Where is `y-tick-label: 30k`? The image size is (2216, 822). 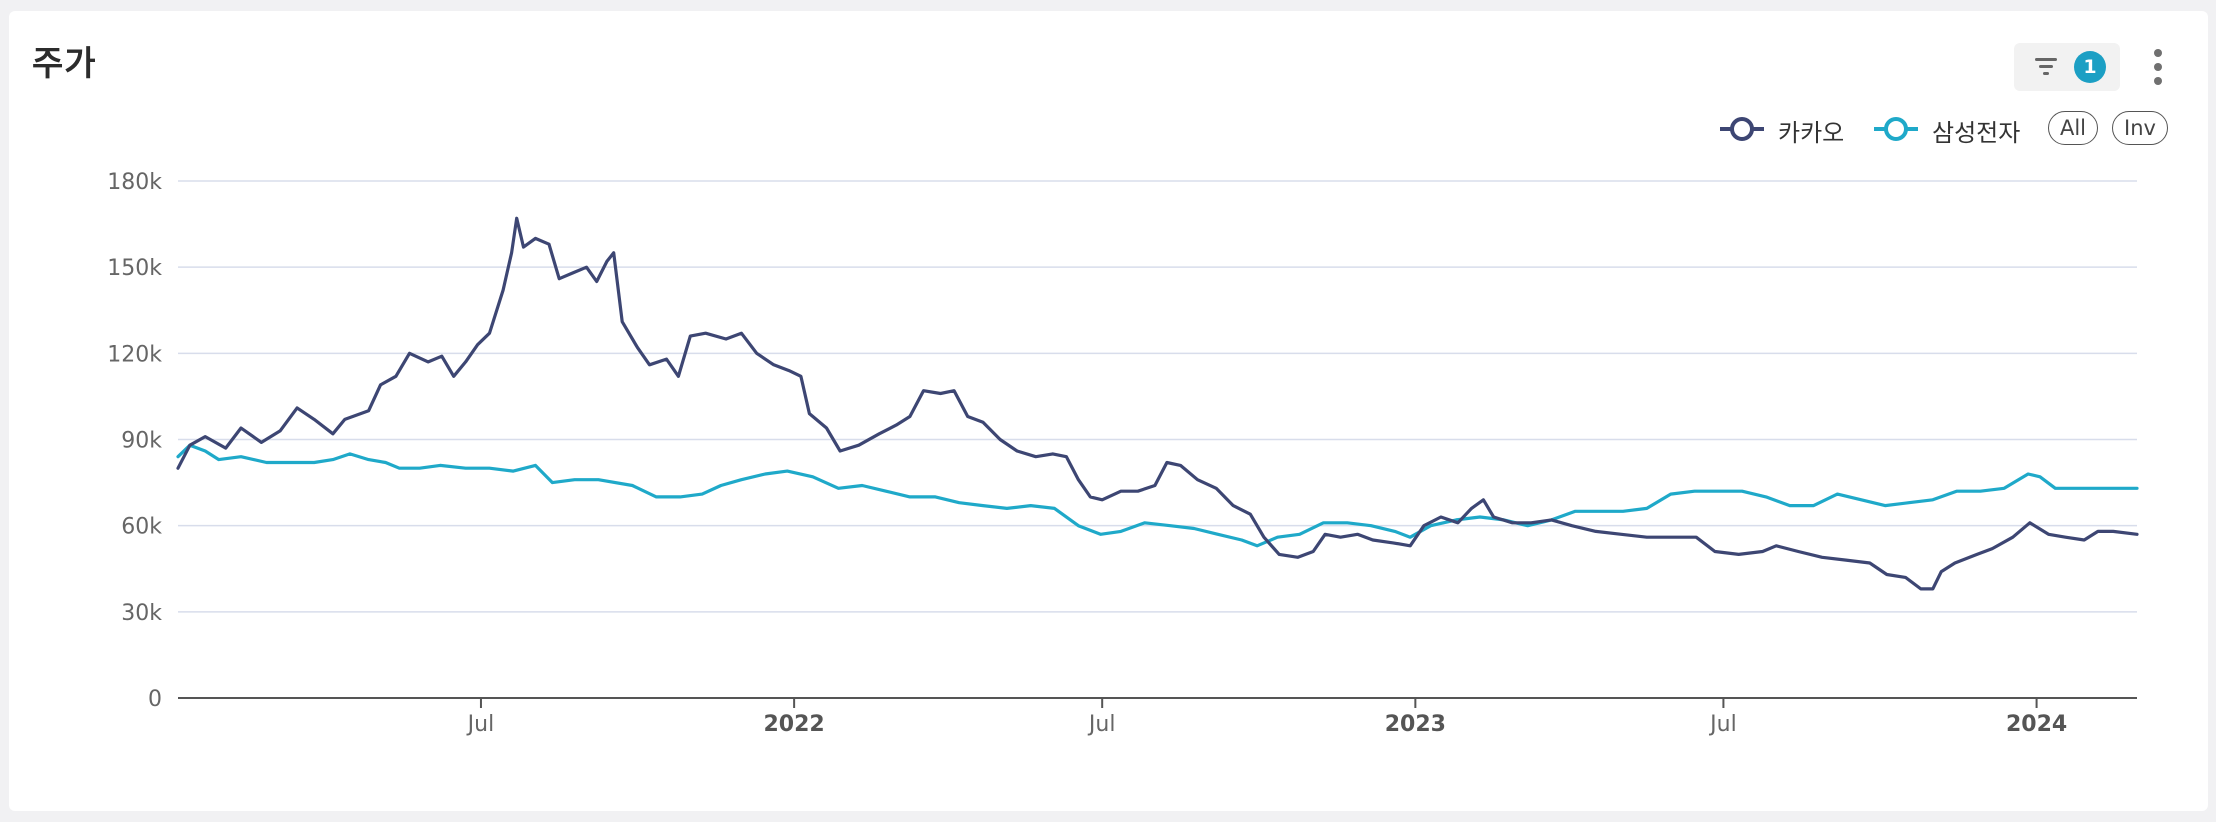 y-tick-label: 30k is located at coordinates (141, 613).